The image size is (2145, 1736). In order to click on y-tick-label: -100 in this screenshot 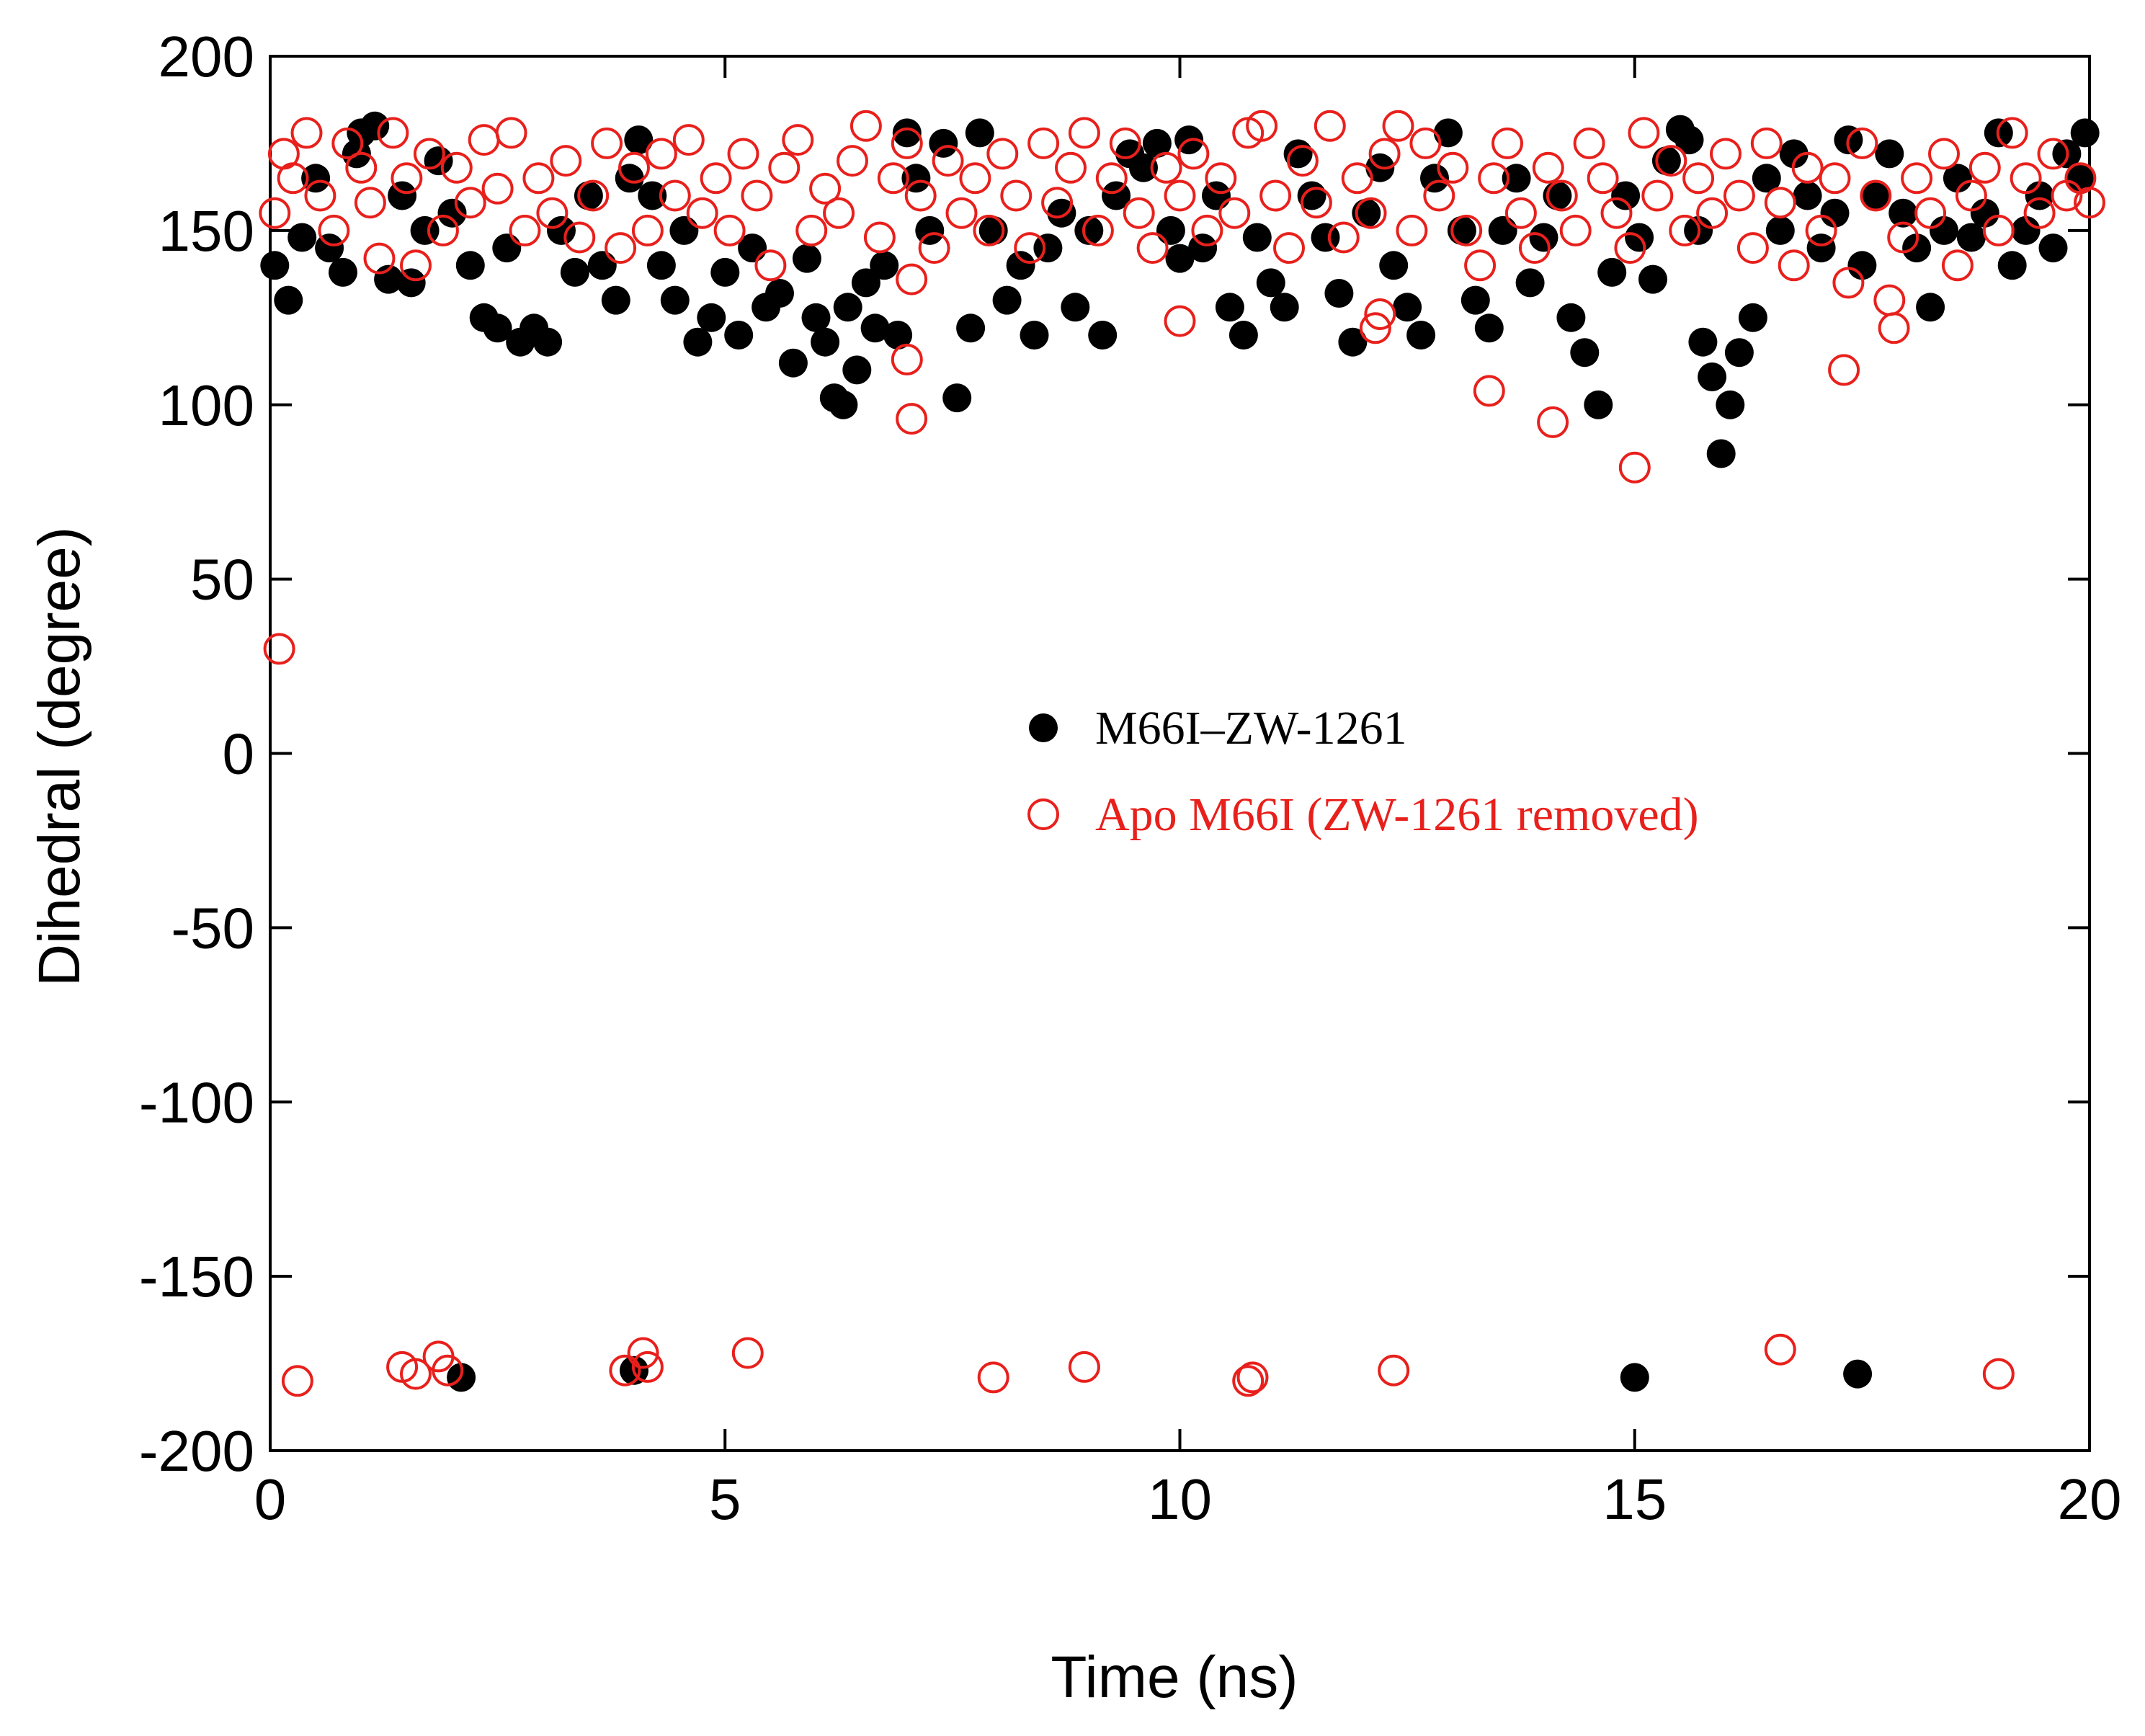, I will do `click(197, 1102)`.